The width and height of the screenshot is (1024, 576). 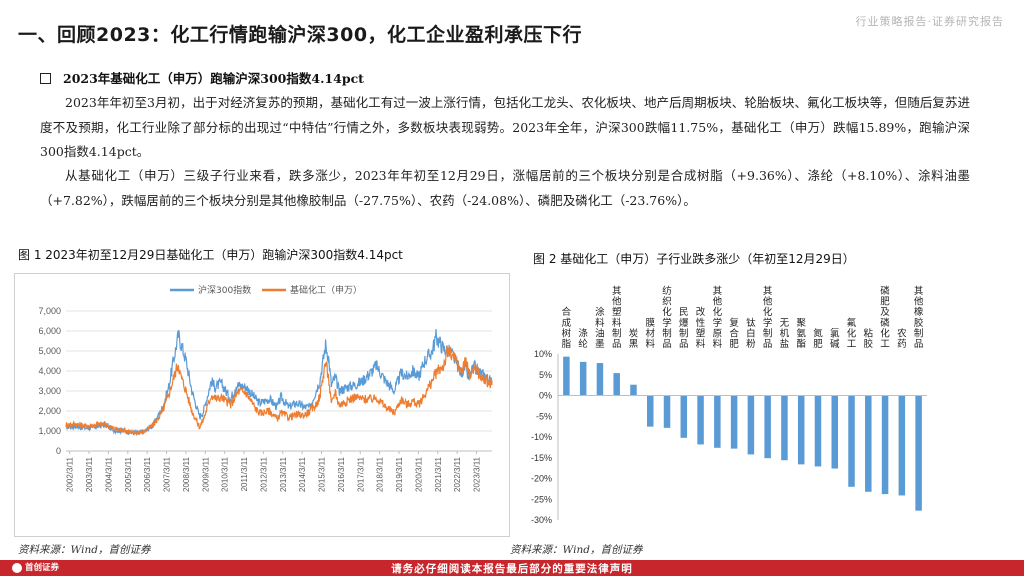 I want to click on category-label: 改性塑料, so click(x=701, y=328).